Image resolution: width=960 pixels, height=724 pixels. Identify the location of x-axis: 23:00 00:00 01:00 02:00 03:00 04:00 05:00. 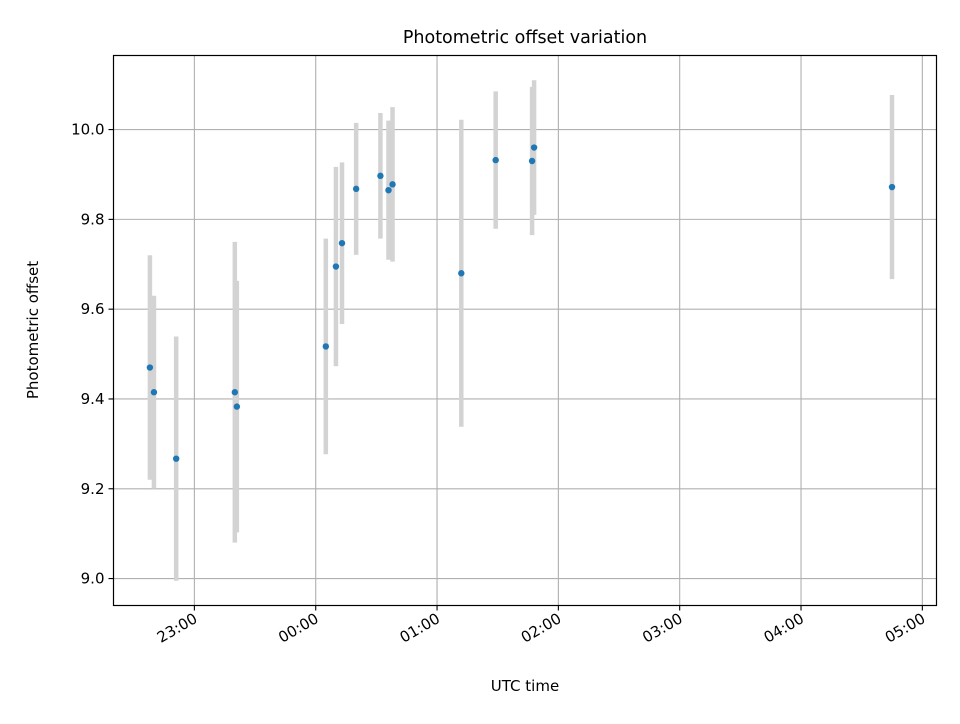
(541, 626).